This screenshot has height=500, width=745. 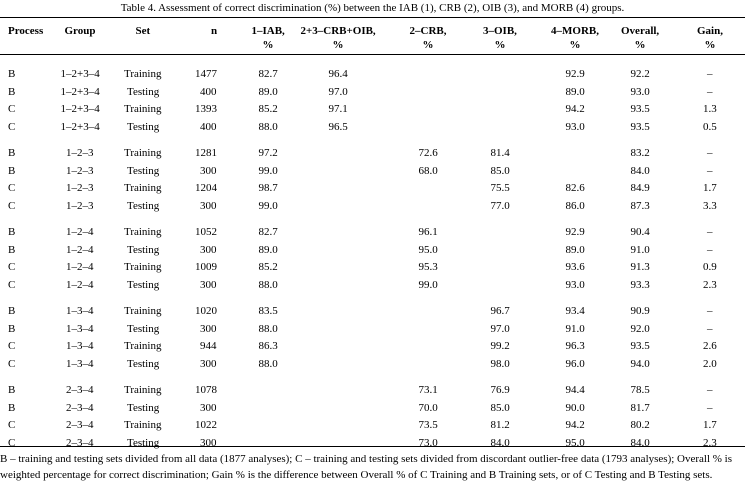 What do you see at coordinates (372, 446) in the screenshot?
I see `bottom-rule` at bounding box center [372, 446].